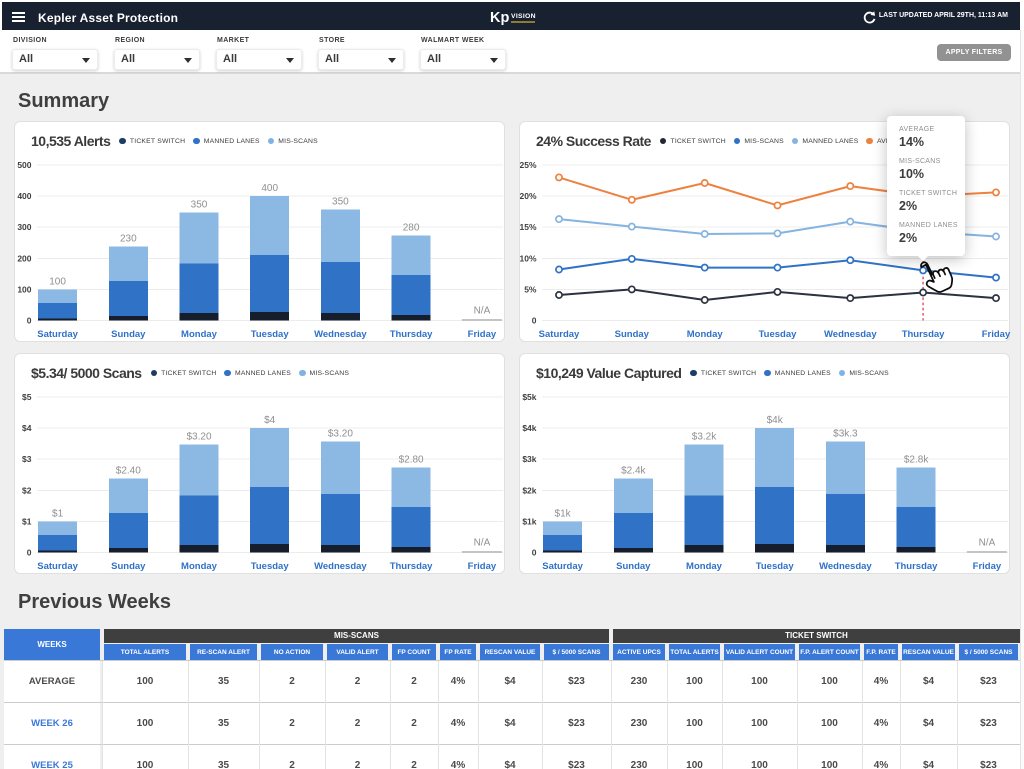 This screenshot has height=769, width=1024. What do you see at coordinates (411, 460) in the screenshot?
I see `svg-text: $2.80` at bounding box center [411, 460].